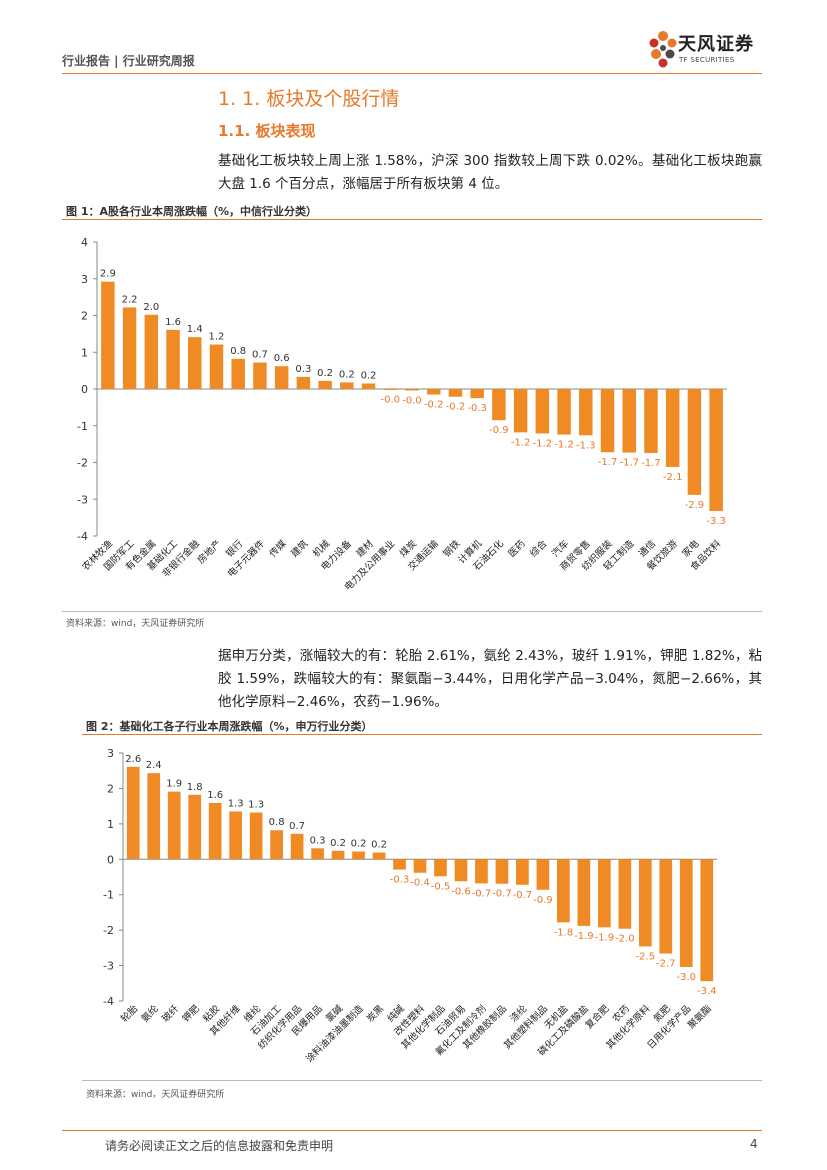 This screenshot has width=827, height=1170. Describe the element at coordinates (412, 611) in the screenshot. I see `figure1-source-divider` at that location.